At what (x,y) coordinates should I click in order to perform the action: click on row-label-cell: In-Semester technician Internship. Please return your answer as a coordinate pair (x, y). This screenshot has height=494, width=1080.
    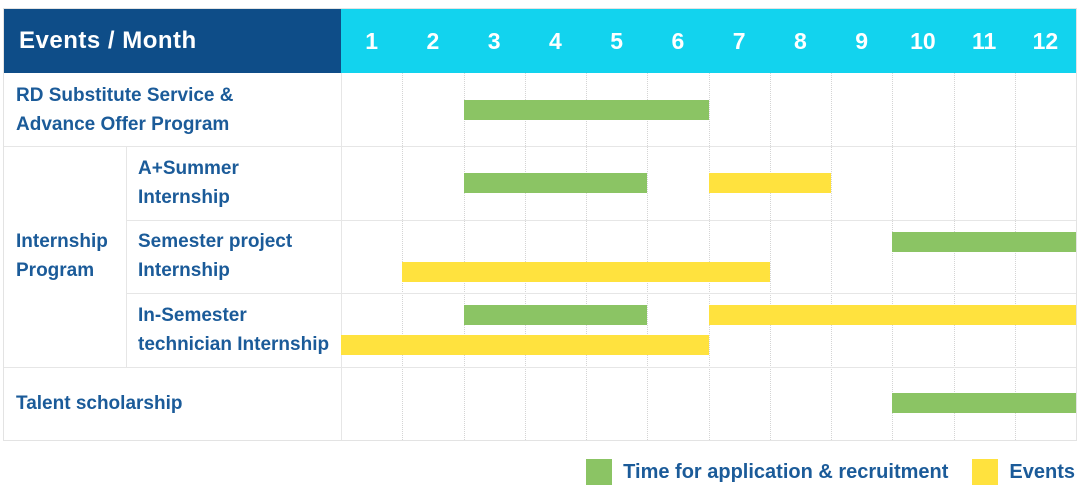
    Looking at the image, I should click on (233, 329).